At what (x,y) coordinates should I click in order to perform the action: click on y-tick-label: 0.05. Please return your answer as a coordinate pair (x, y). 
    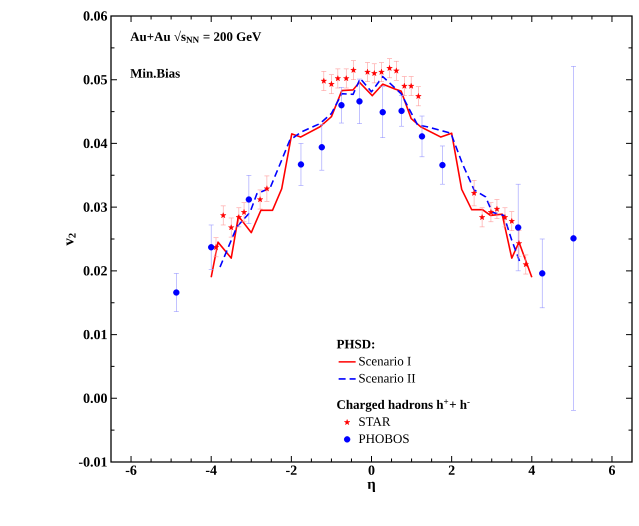
    Looking at the image, I should click on (95, 79).